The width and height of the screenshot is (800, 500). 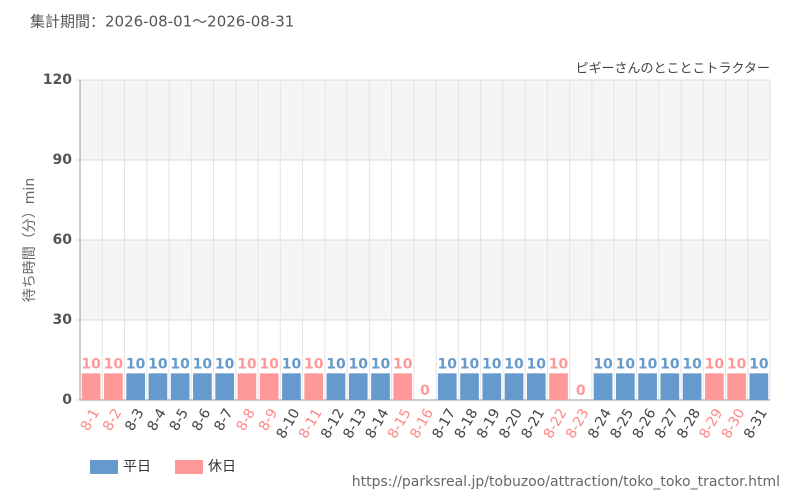 I want to click on y-tick-label: 30, so click(x=63, y=320).